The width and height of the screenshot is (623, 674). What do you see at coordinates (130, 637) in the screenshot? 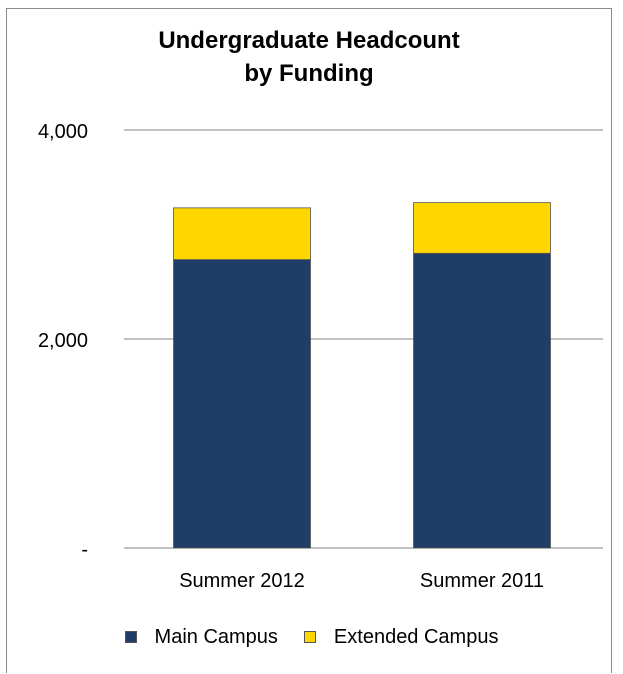
I see `legend-swatch-main-campus` at bounding box center [130, 637].